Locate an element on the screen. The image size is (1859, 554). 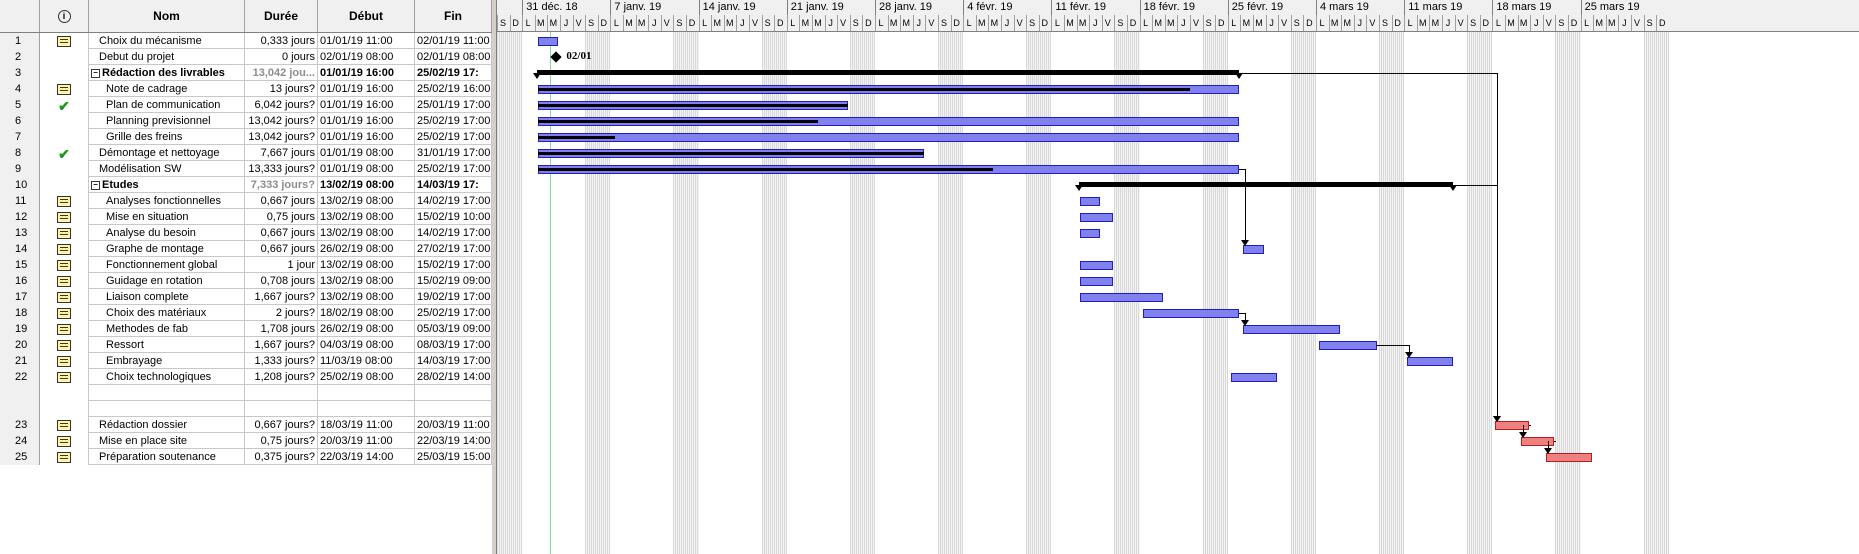
column-header-start: Début is located at coordinates (366, 16).